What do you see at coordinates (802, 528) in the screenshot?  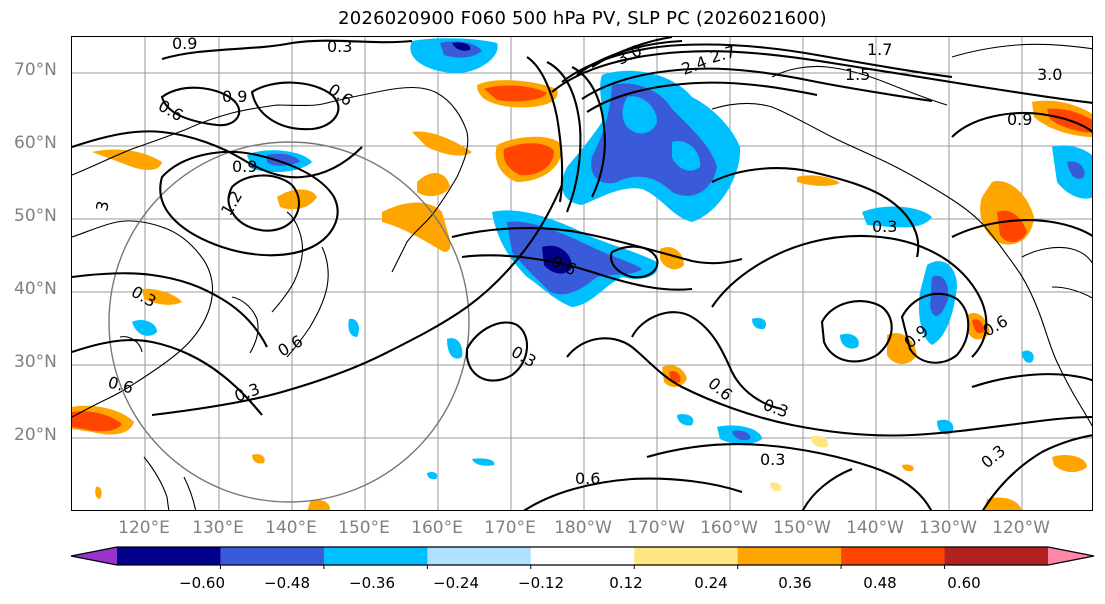 I see `lon-label-150w: 150°W` at bounding box center [802, 528].